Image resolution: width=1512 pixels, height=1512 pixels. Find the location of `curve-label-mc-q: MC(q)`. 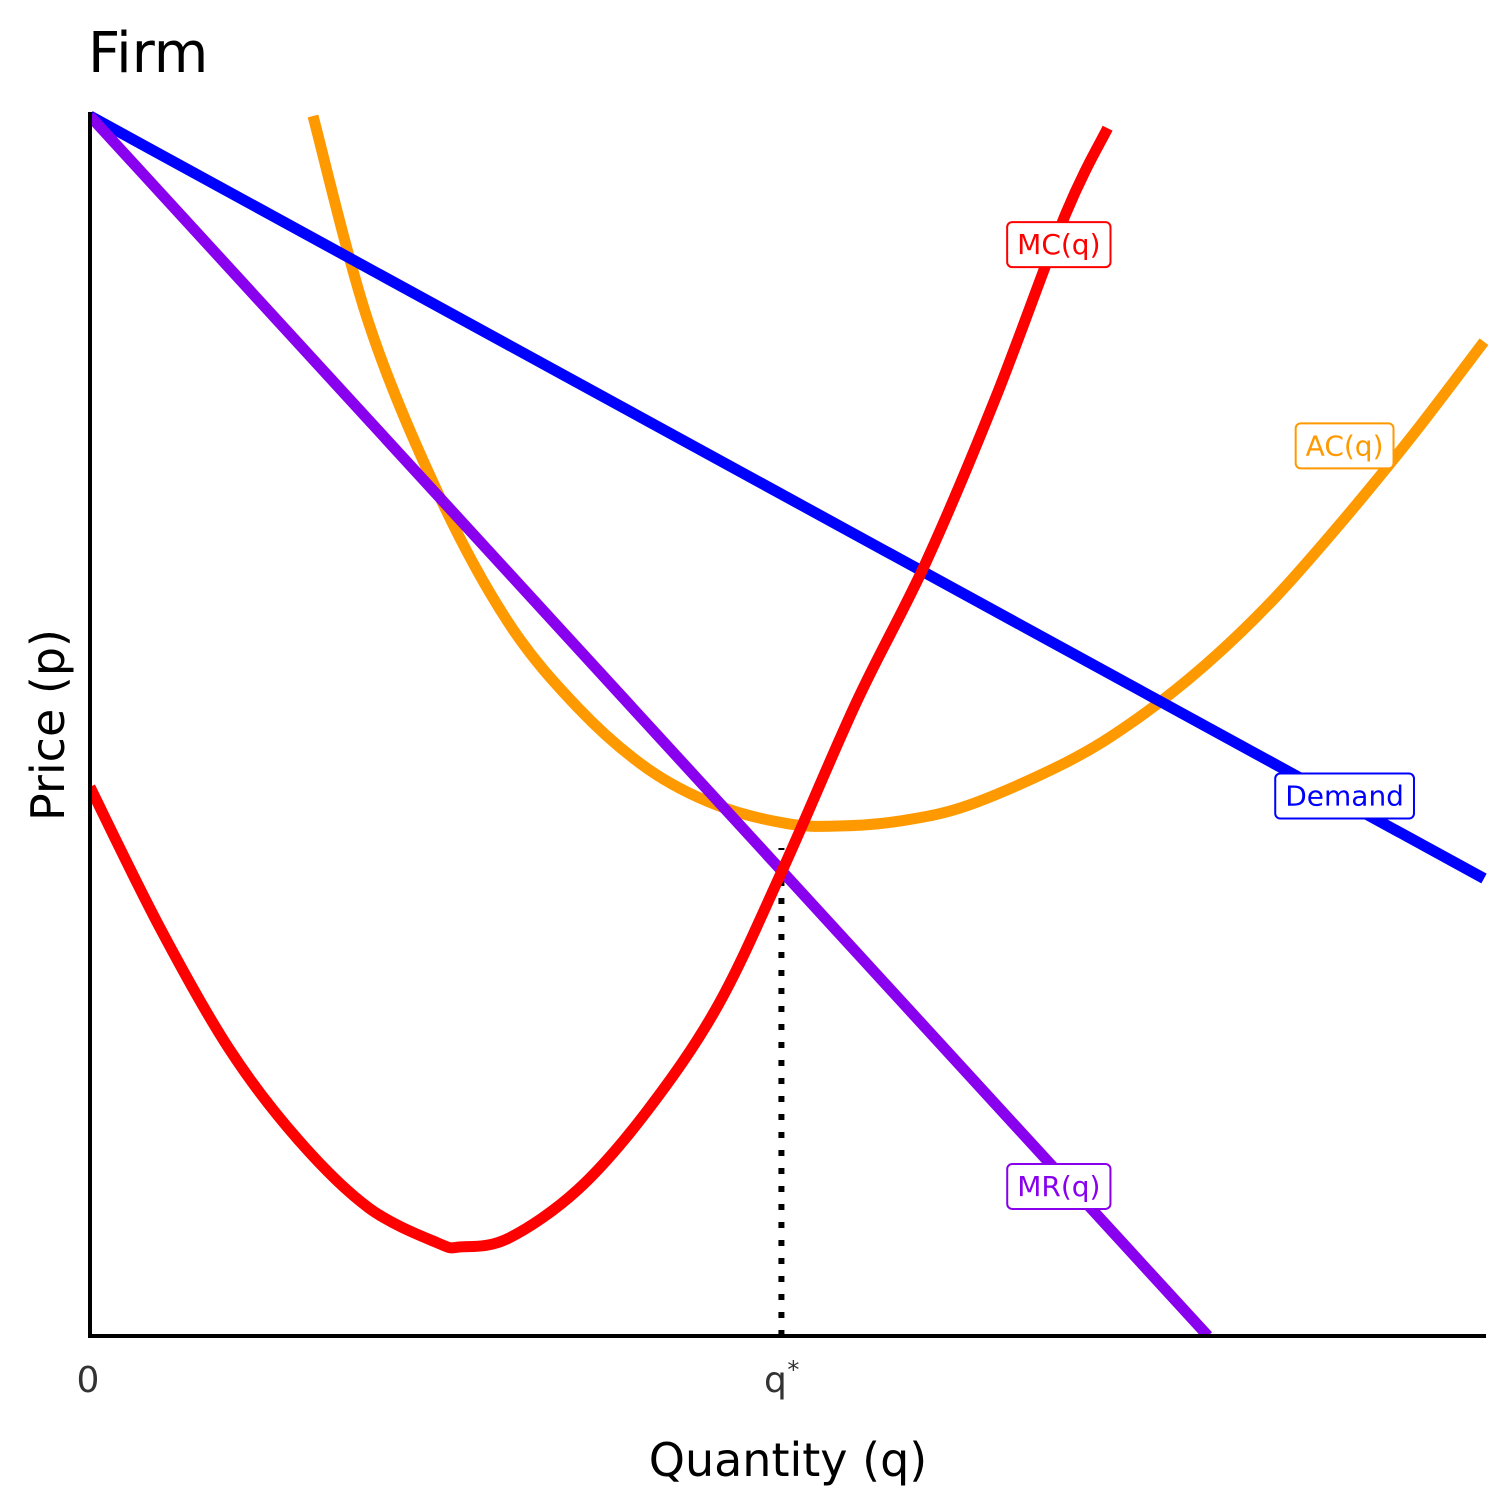

curve-label-mc-q: MC(q) is located at coordinates (1059, 245).